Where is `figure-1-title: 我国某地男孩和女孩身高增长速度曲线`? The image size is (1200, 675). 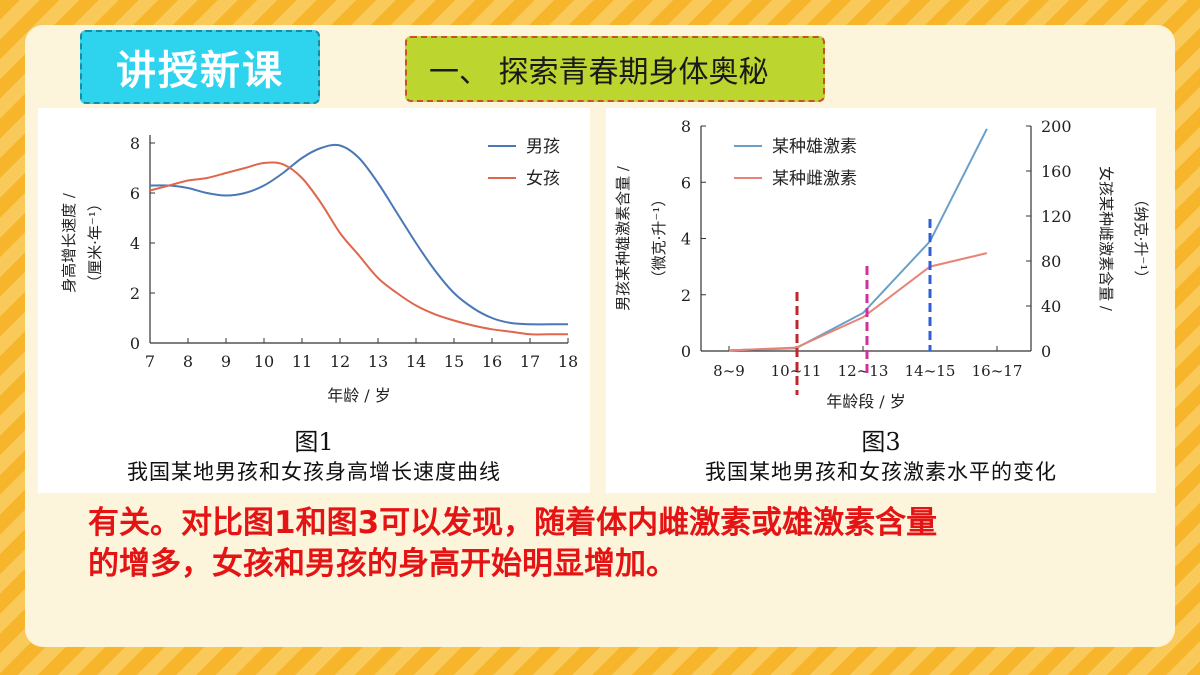 figure-1-title: 我国某地男孩和女孩身高增长速度曲线 is located at coordinates (314, 472).